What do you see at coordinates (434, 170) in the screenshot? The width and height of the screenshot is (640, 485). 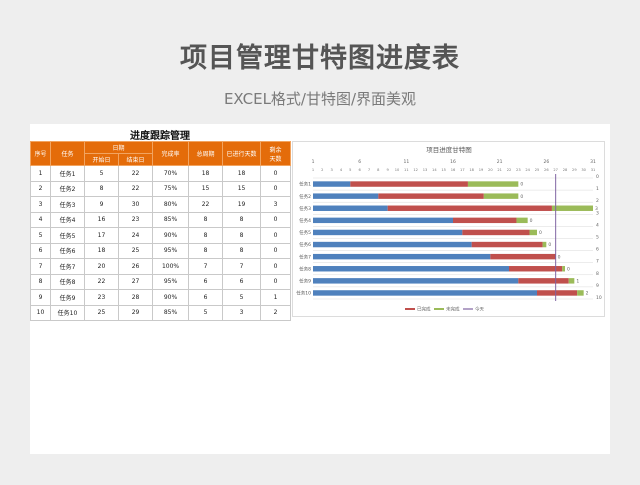 I see `bottom-tick-label: 14` at bounding box center [434, 170].